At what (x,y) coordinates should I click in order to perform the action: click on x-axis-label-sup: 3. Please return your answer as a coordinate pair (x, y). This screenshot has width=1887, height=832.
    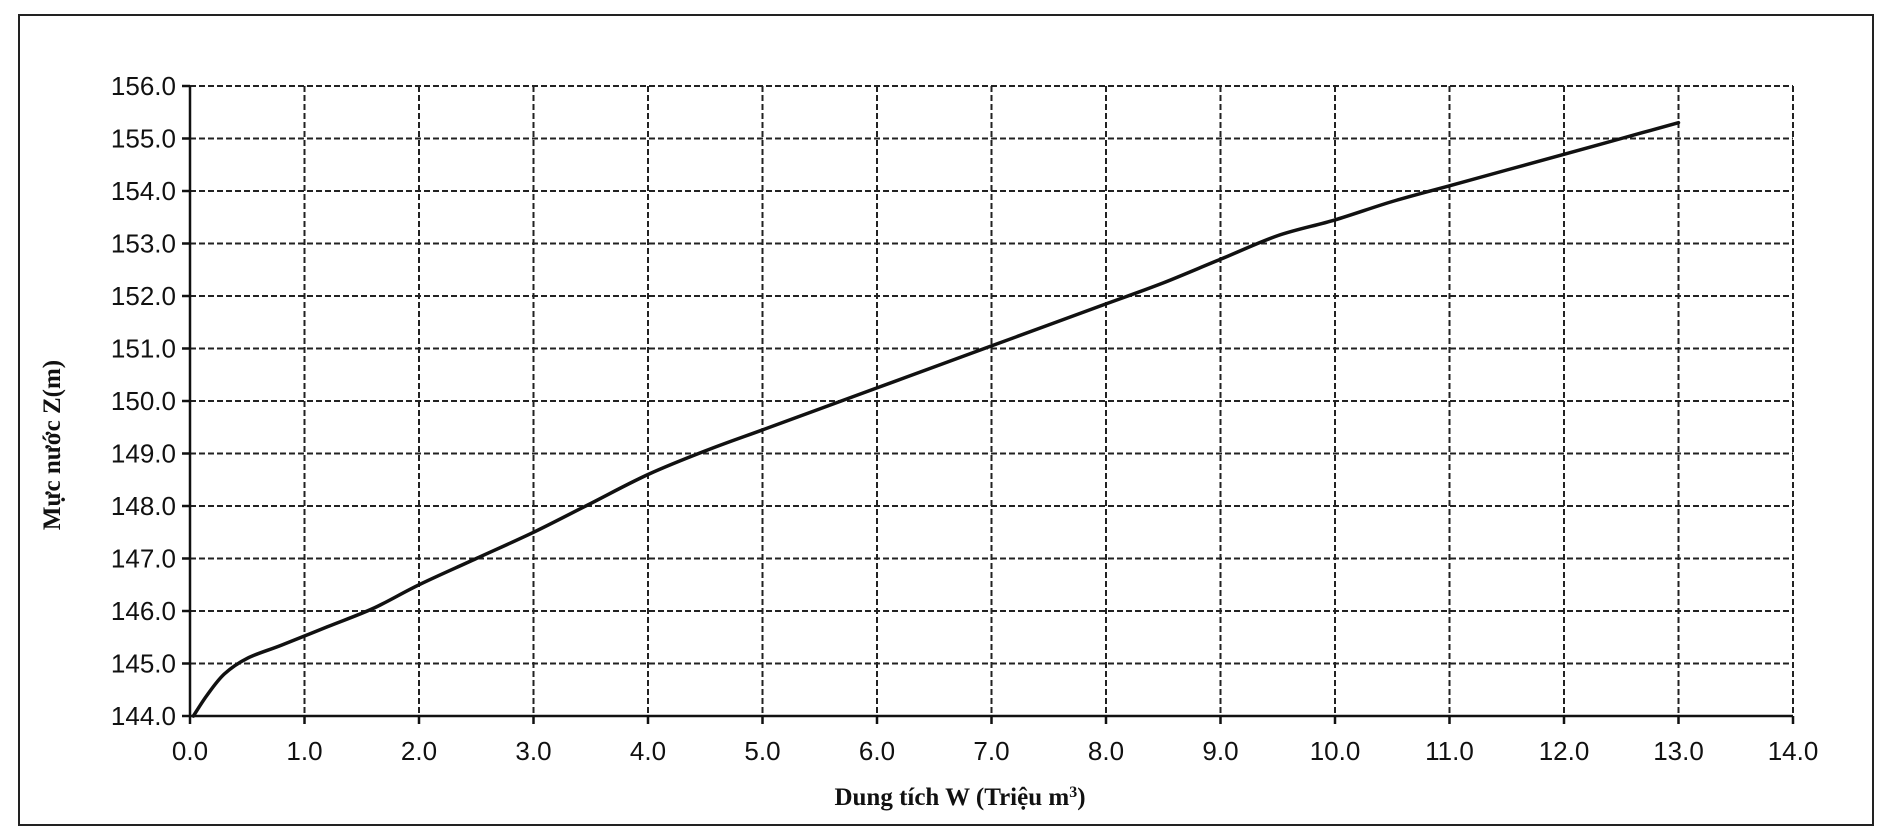
    Looking at the image, I should click on (1073, 792).